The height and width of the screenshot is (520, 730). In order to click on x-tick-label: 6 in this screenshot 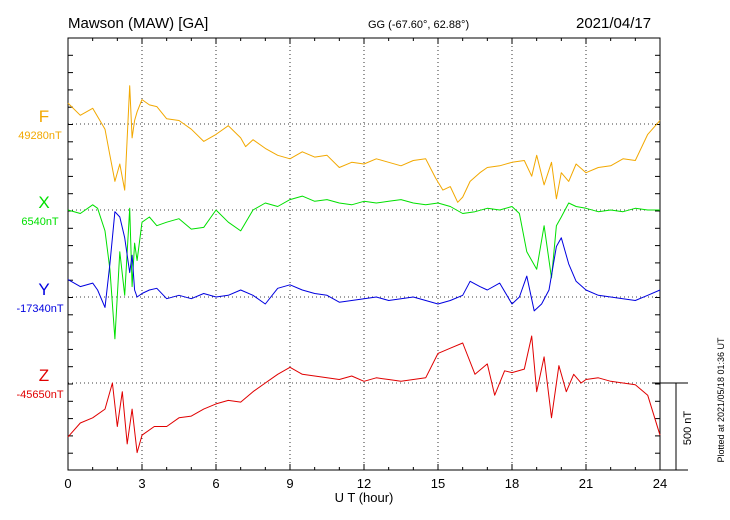, I will do `click(215, 483)`.